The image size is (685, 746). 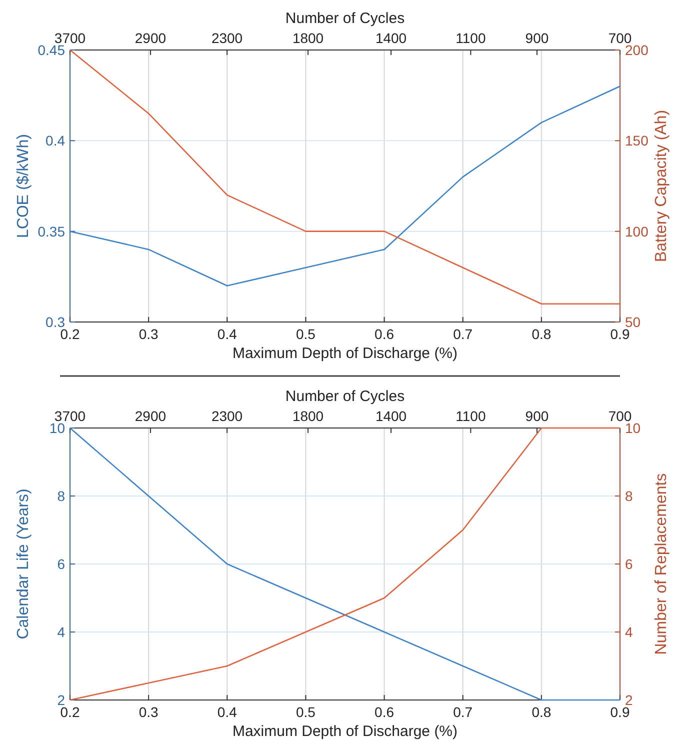 What do you see at coordinates (629, 564) in the screenshot?
I see `y2-tick-label: 6` at bounding box center [629, 564].